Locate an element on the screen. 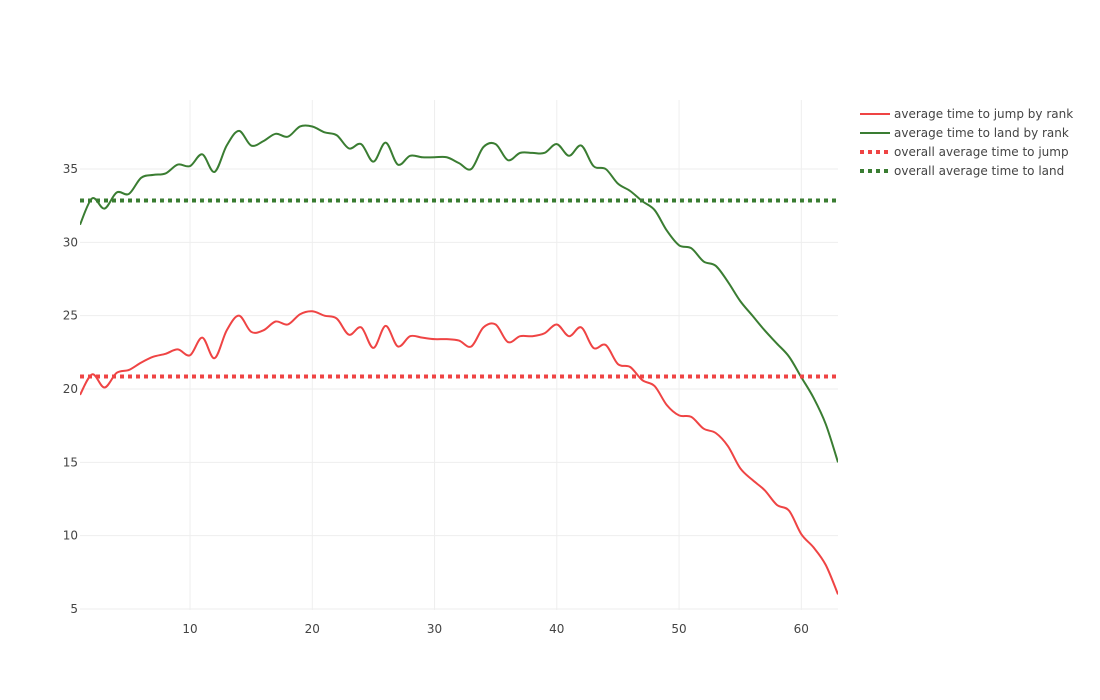 The width and height of the screenshot is (1100, 700). x-tick-label: 60 is located at coordinates (801, 629).